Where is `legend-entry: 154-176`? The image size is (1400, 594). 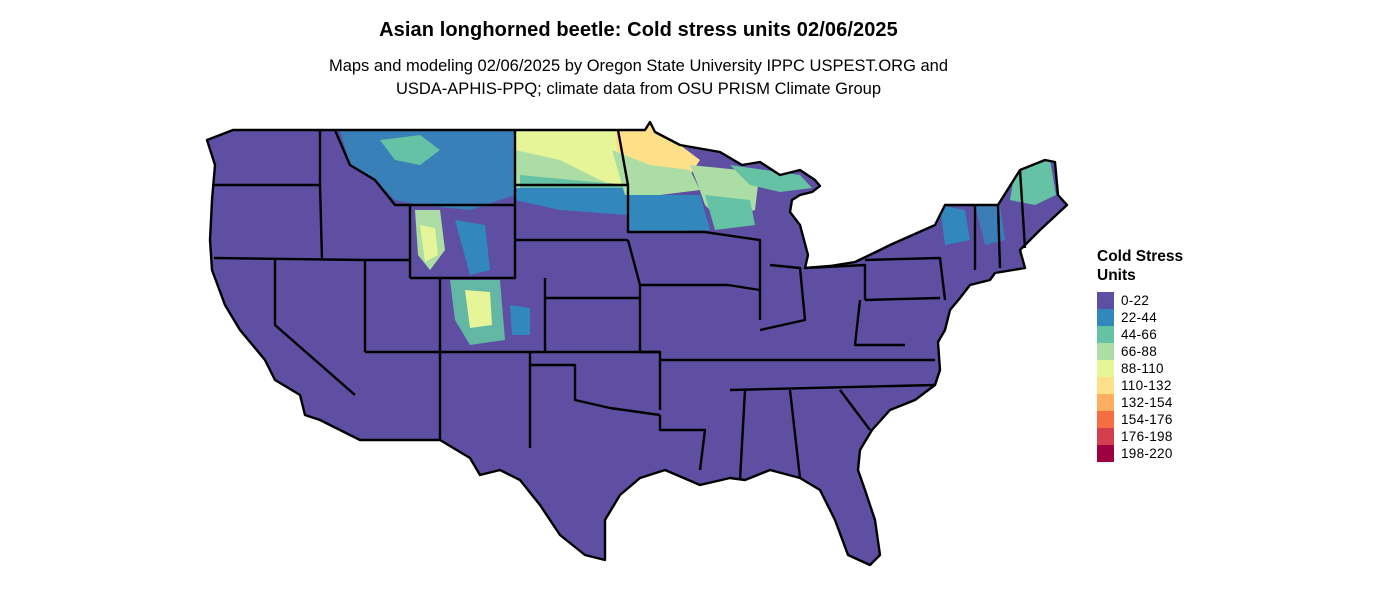 legend-entry: 154-176 is located at coordinates (1177, 419).